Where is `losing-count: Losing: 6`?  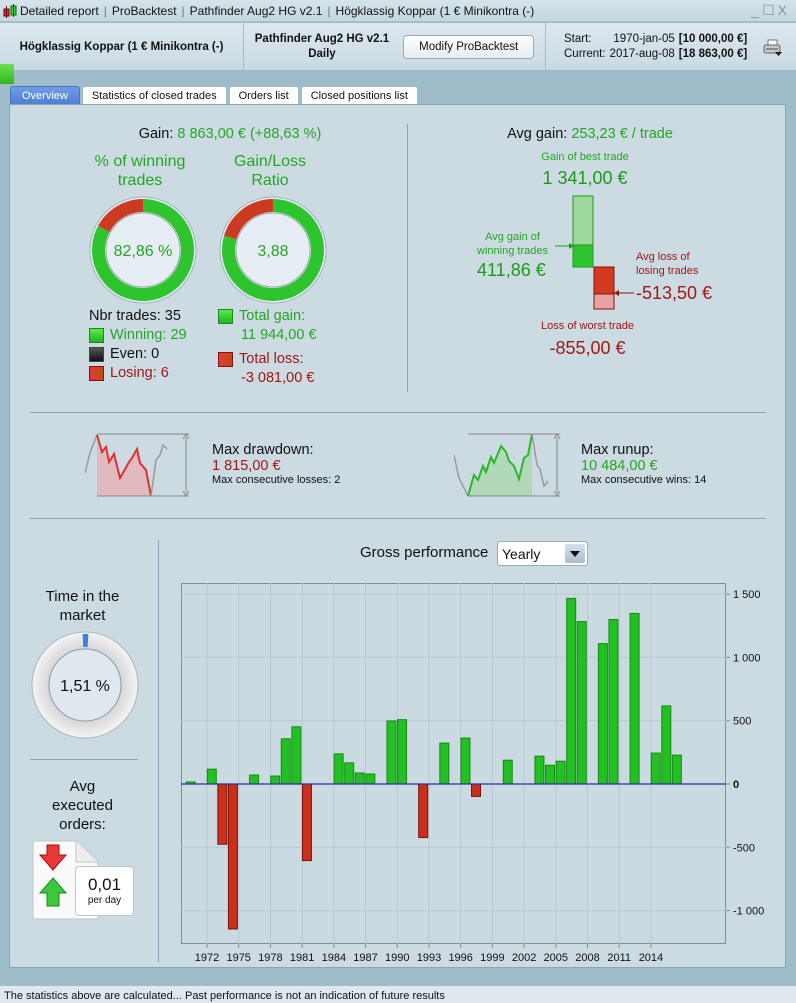
losing-count: Losing: 6 is located at coordinates (139, 373).